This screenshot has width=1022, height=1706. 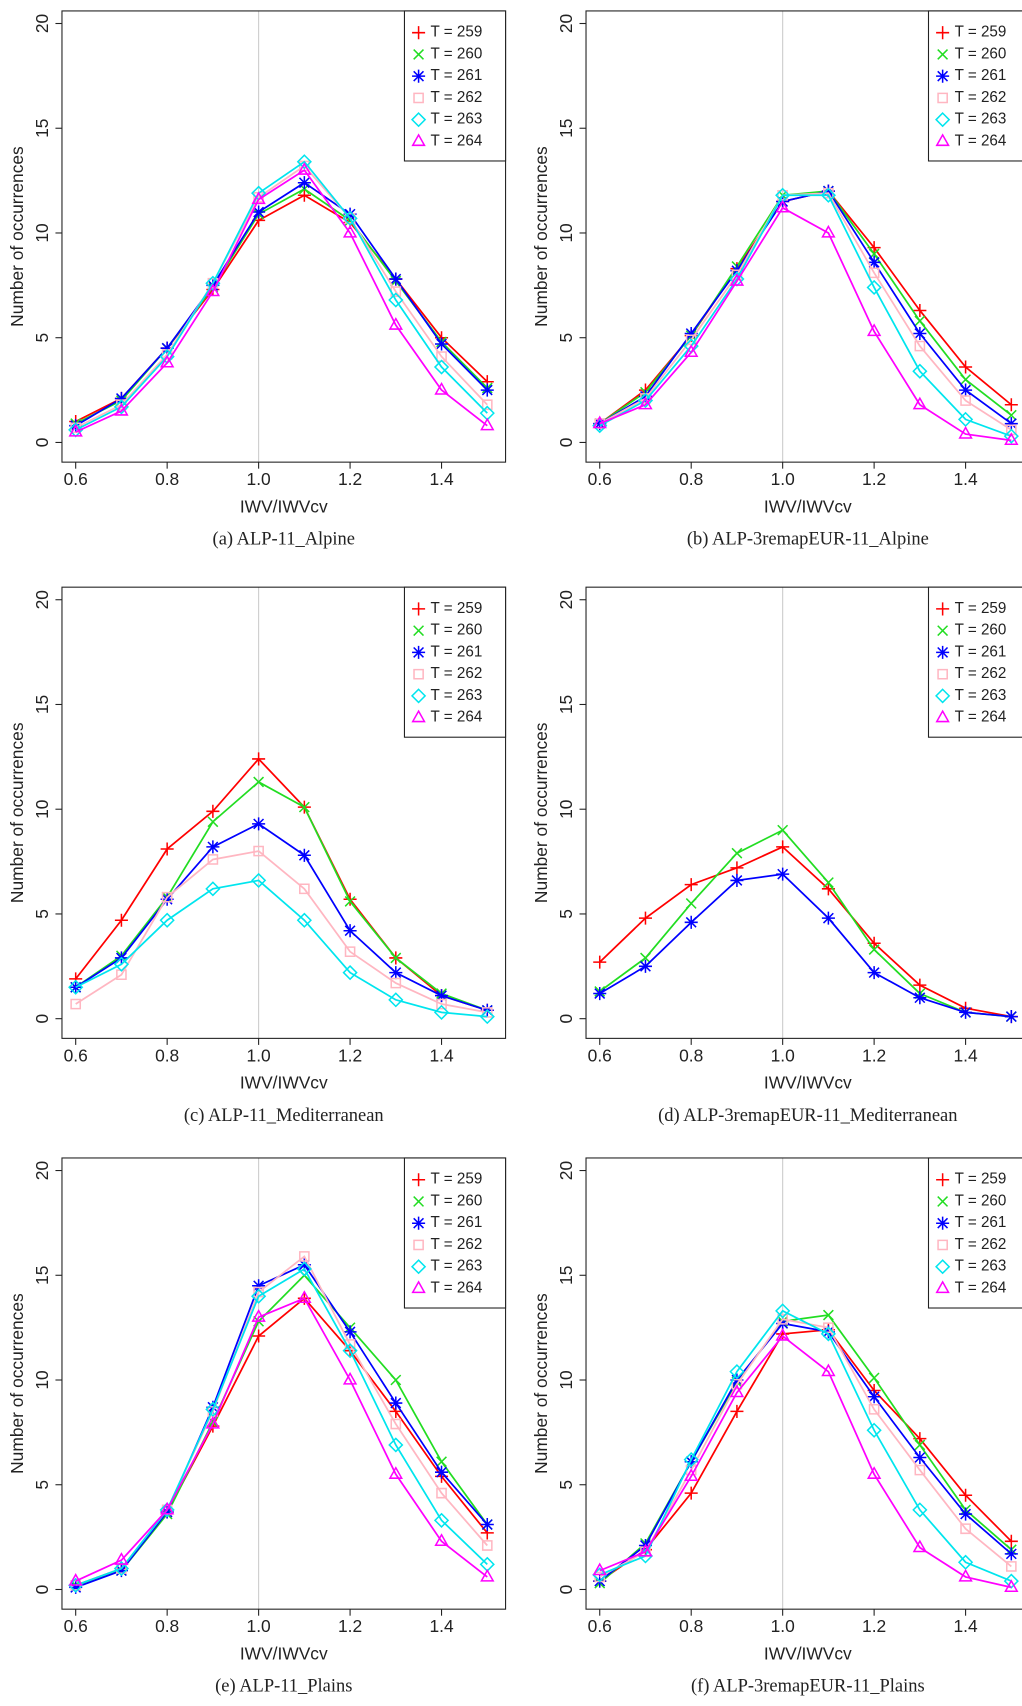 What do you see at coordinates (259, 479) in the screenshot?
I see `x-tick-label: 1.0` at bounding box center [259, 479].